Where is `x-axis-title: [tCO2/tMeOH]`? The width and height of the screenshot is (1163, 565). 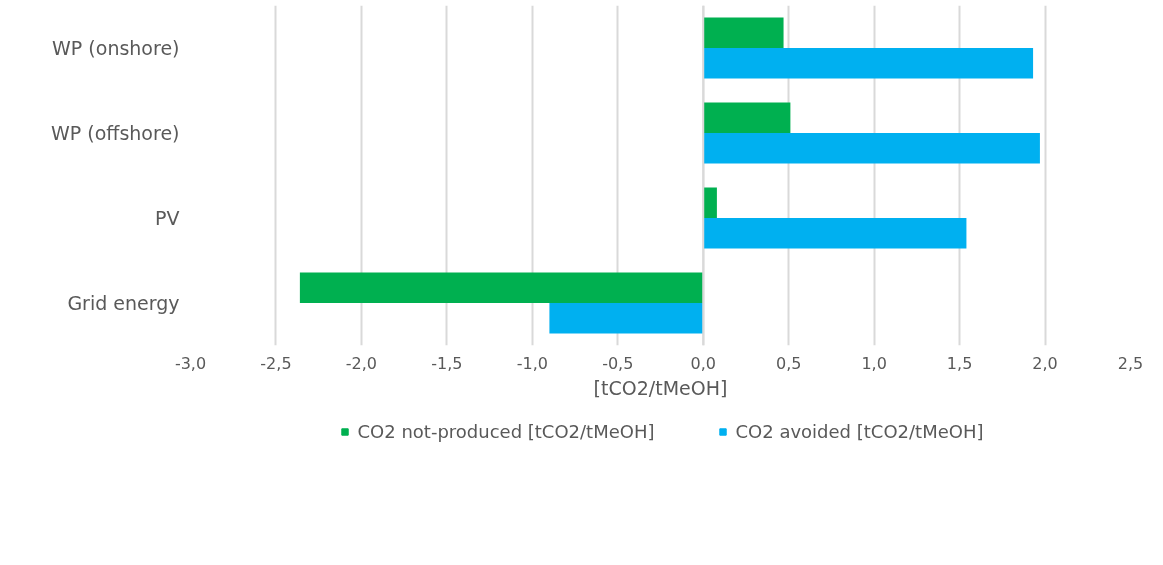
x-axis-title: [tCO2/tMeOH] is located at coordinates (660, 387).